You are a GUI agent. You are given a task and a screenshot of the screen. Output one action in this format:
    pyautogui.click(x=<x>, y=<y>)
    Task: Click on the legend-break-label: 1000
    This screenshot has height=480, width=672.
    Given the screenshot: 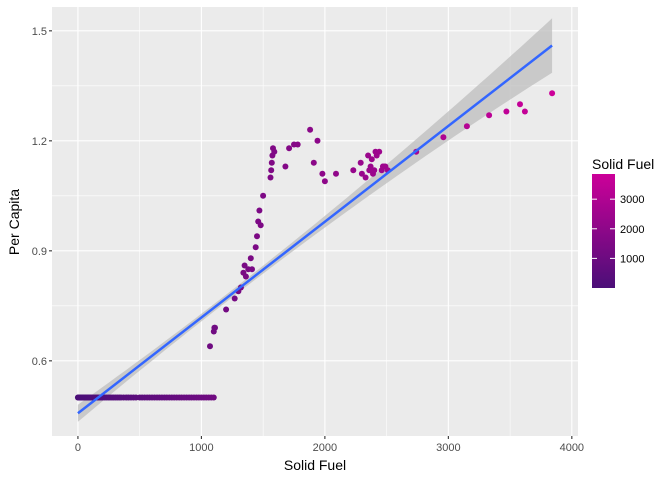 What is the action you would take?
    pyautogui.click(x=632, y=259)
    